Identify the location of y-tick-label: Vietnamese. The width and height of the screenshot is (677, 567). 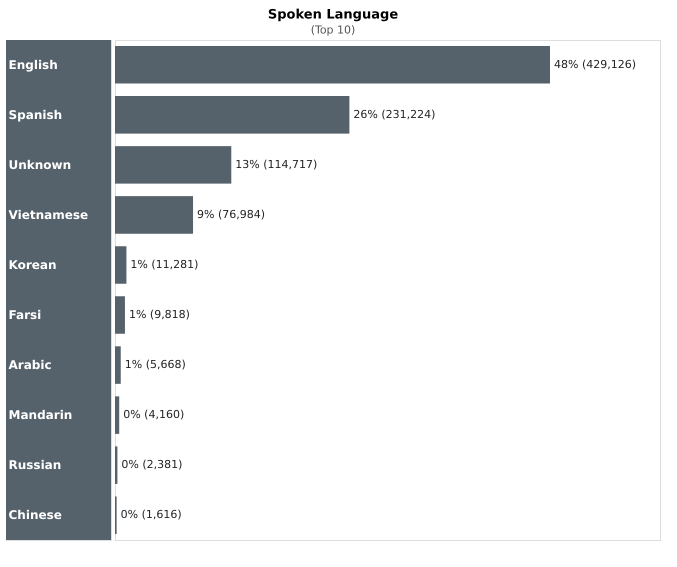
(48, 215).